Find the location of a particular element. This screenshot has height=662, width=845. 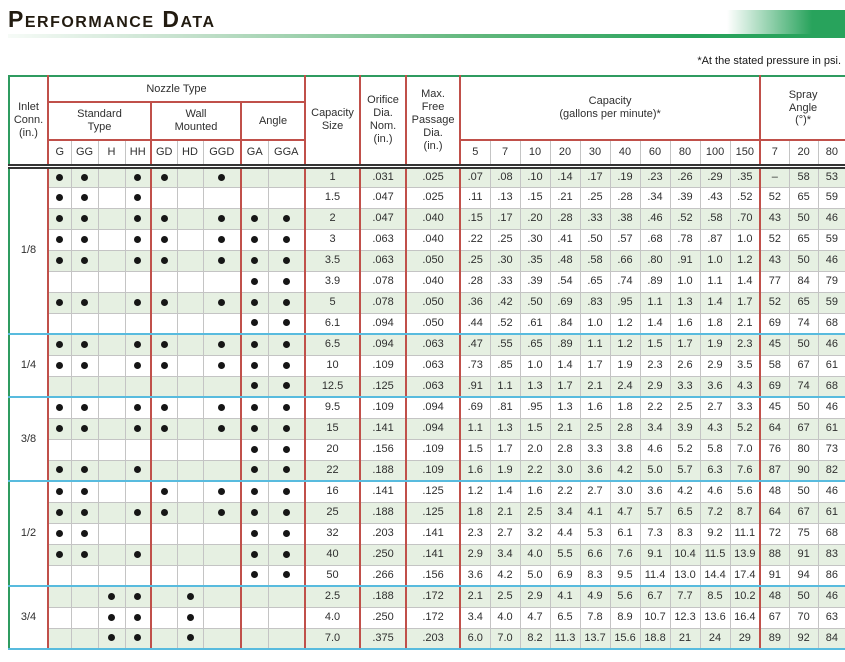

capacity-size-cell: 3.9 is located at coordinates (333, 281).